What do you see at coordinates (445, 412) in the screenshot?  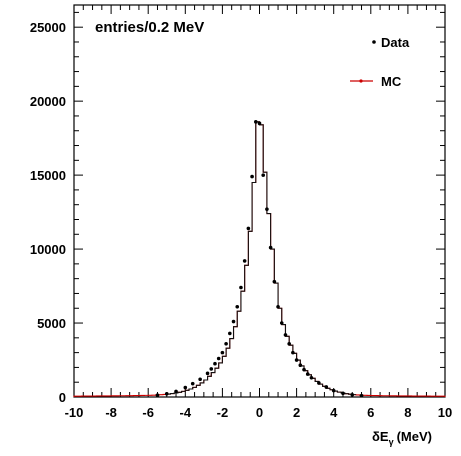 I see `x-tick-label: 10` at bounding box center [445, 412].